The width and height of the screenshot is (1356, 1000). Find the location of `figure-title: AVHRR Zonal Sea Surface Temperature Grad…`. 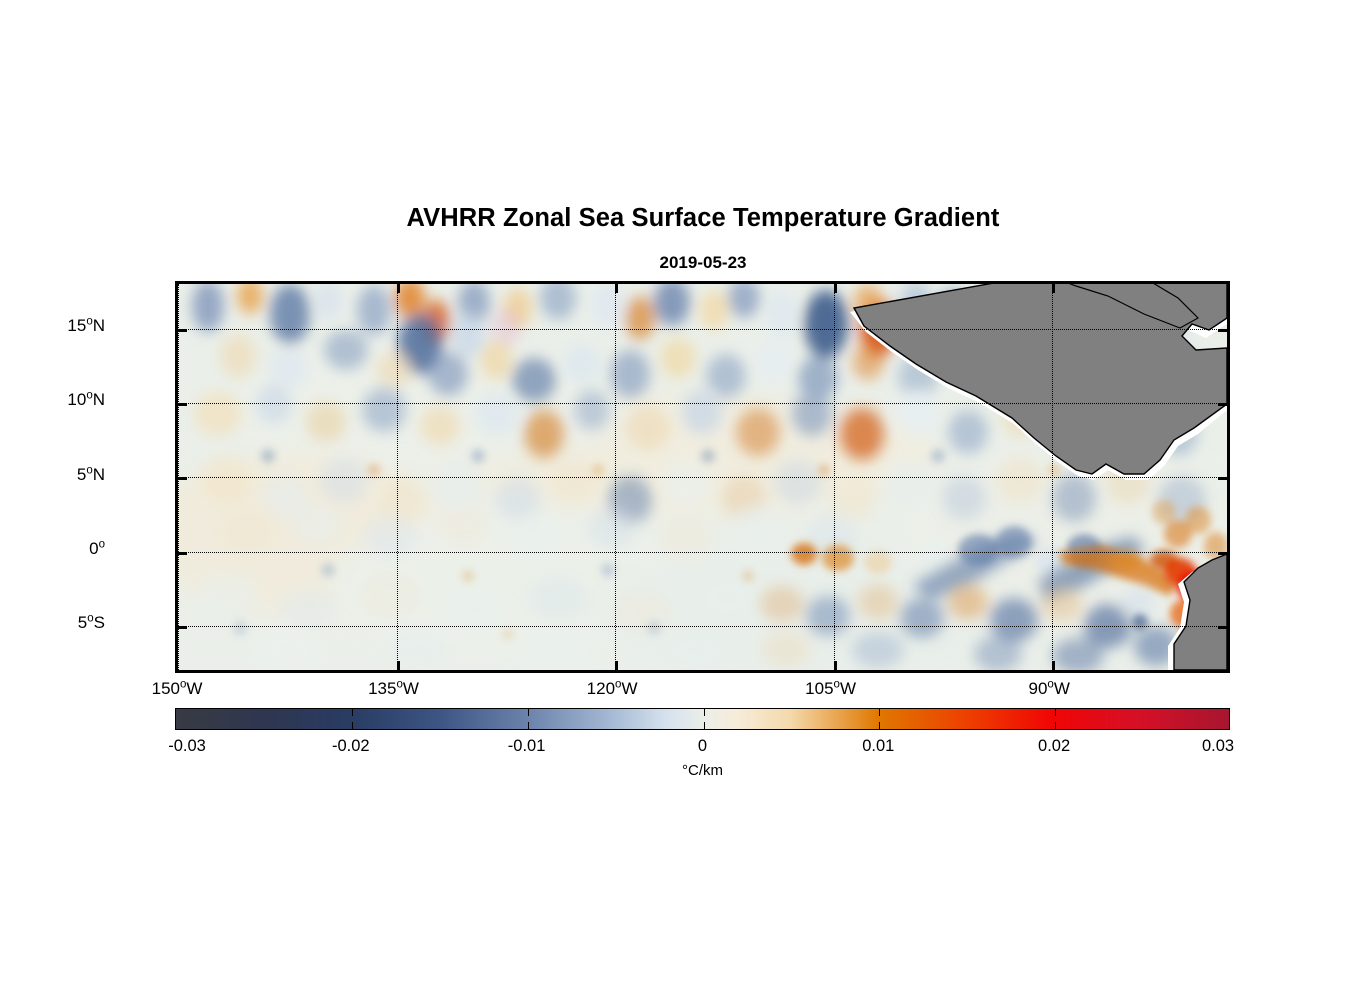

figure-title: AVHRR Zonal Sea Surface Temperature Grad… is located at coordinates (703, 218).